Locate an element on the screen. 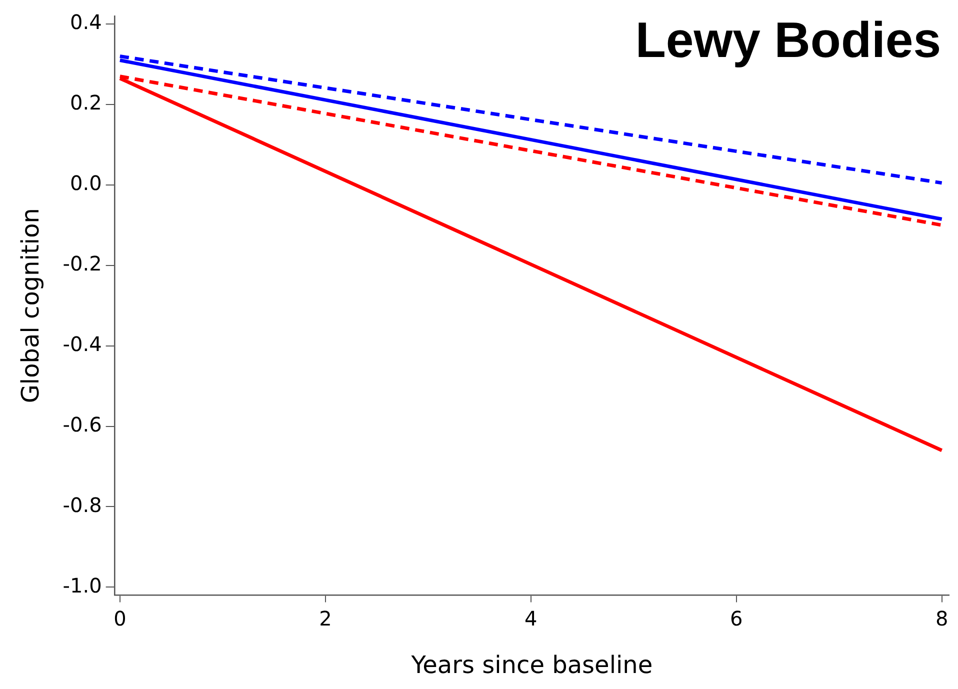 Image resolution: width=958 pixels, height=689 pixels. y-tick-label: 0.2 is located at coordinates (86, 102).